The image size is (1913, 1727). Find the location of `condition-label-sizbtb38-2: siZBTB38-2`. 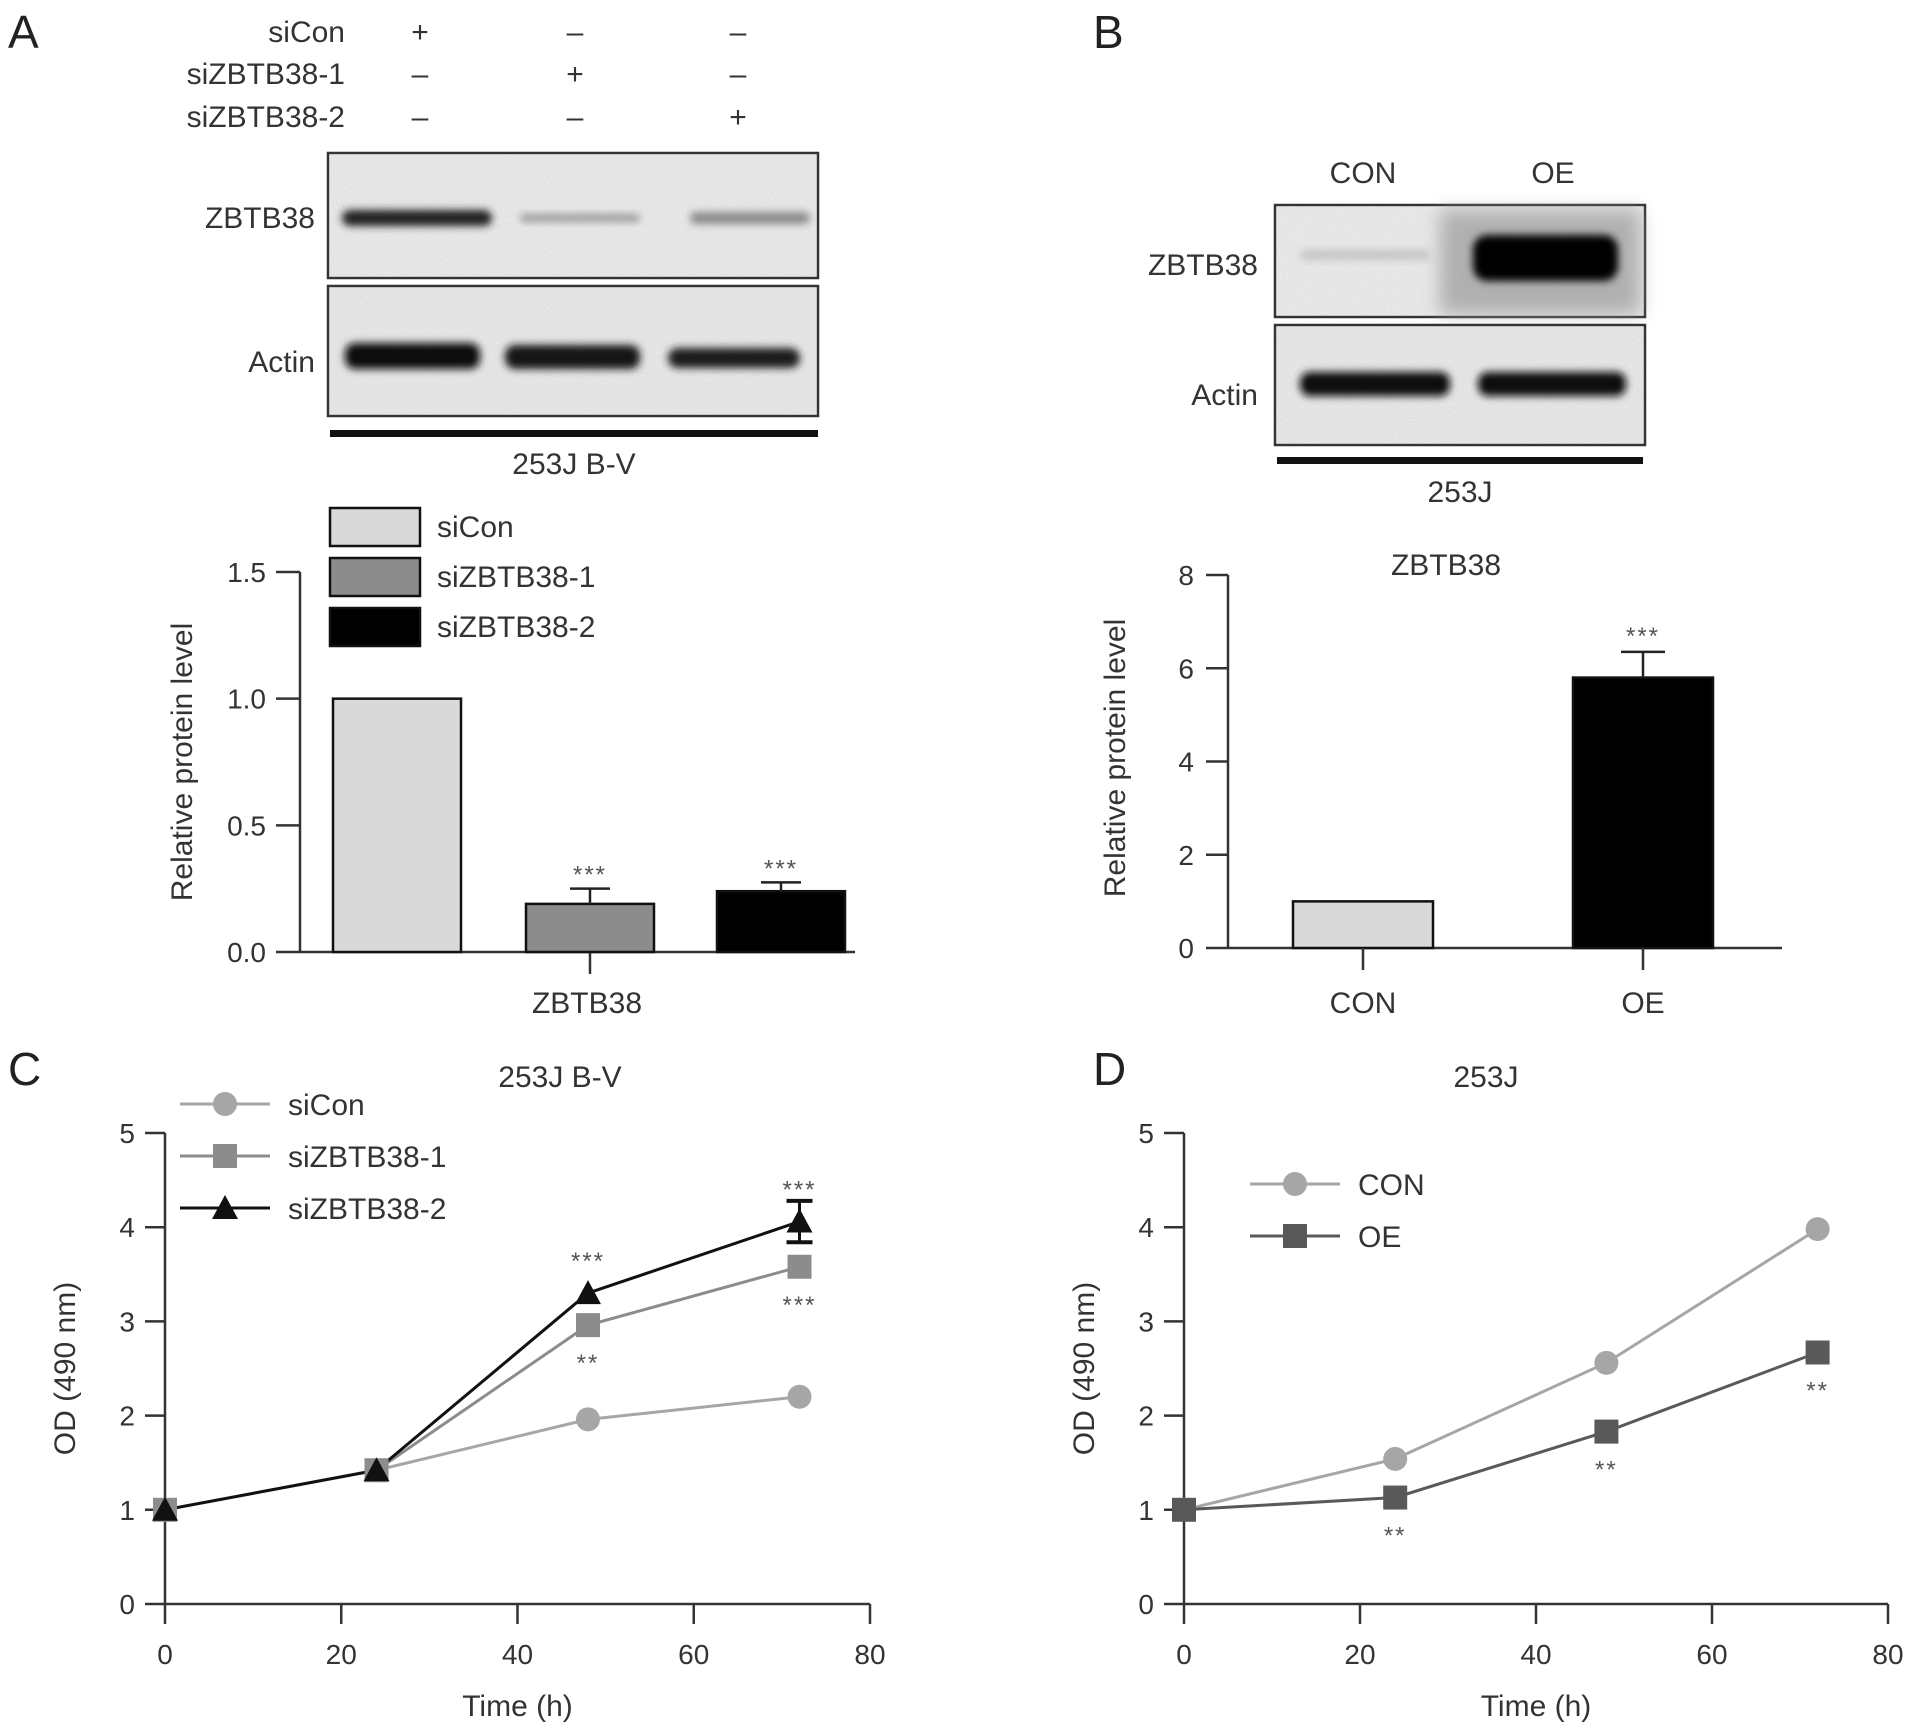

condition-label-sizbtb38-2: siZBTB38-2 is located at coordinates (266, 117).